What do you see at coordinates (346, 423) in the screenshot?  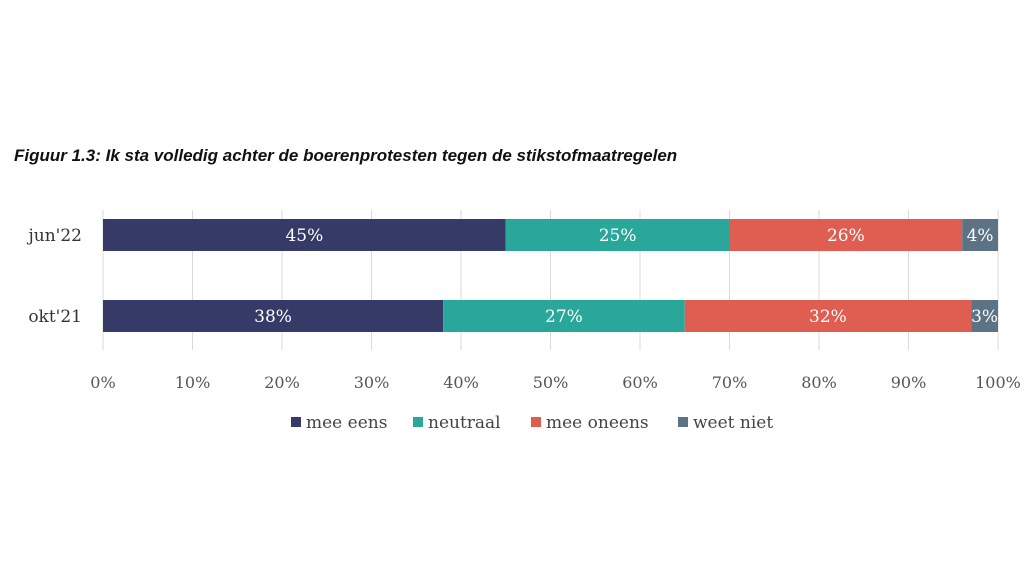 I see `legend-label: mee eens` at bounding box center [346, 423].